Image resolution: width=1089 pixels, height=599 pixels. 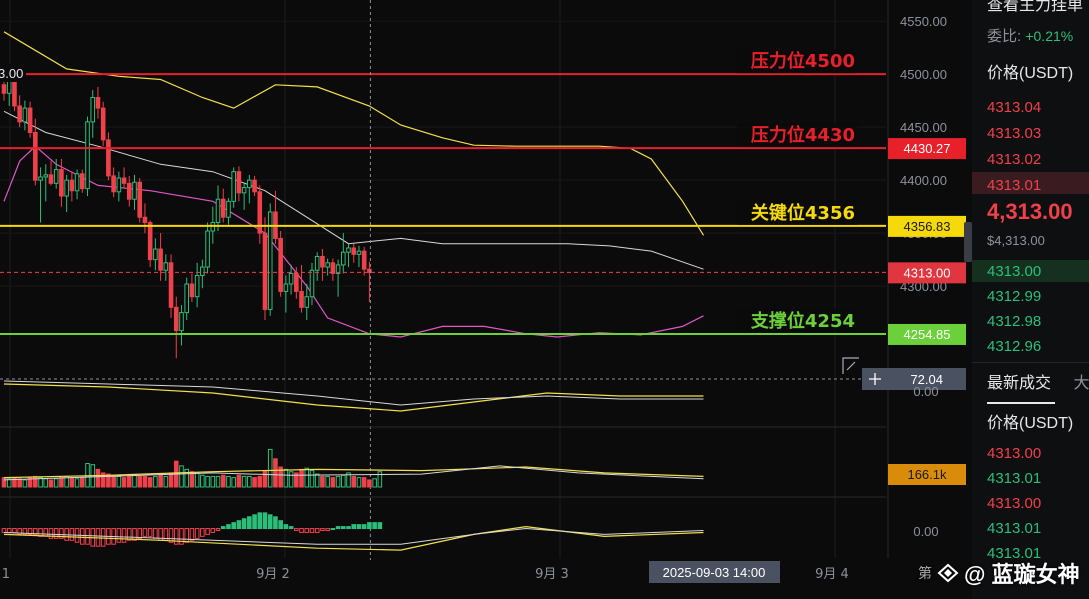 I want to click on ask-row: 4313.02, so click(x=1014, y=159).